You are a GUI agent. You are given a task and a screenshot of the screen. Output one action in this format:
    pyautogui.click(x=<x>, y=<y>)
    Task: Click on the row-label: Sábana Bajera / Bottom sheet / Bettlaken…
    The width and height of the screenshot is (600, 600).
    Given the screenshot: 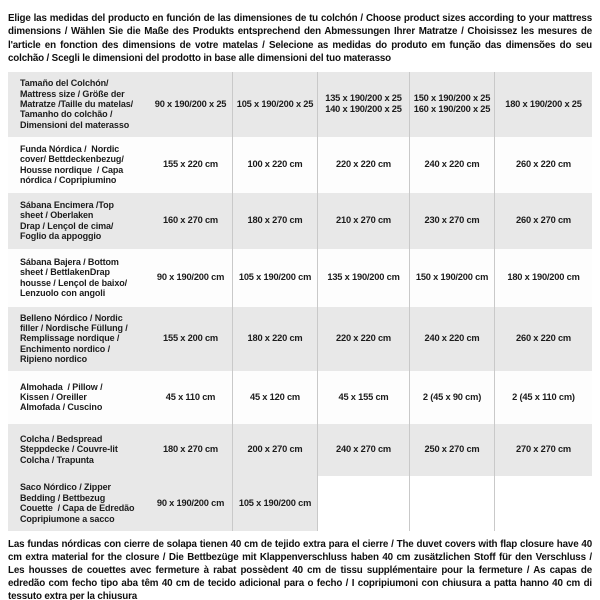 What is the action you would take?
    pyautogui.click(x=78, y=277)
    